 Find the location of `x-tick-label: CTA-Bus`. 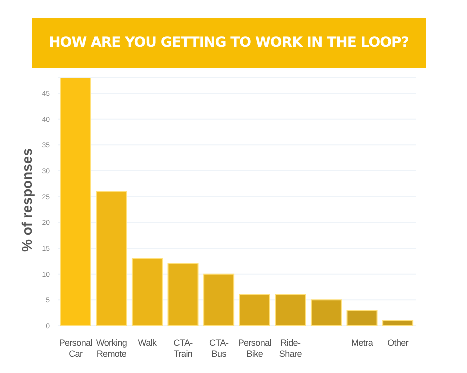

x-tick-label: CTA-Bus is located at coordinates (219, 348).